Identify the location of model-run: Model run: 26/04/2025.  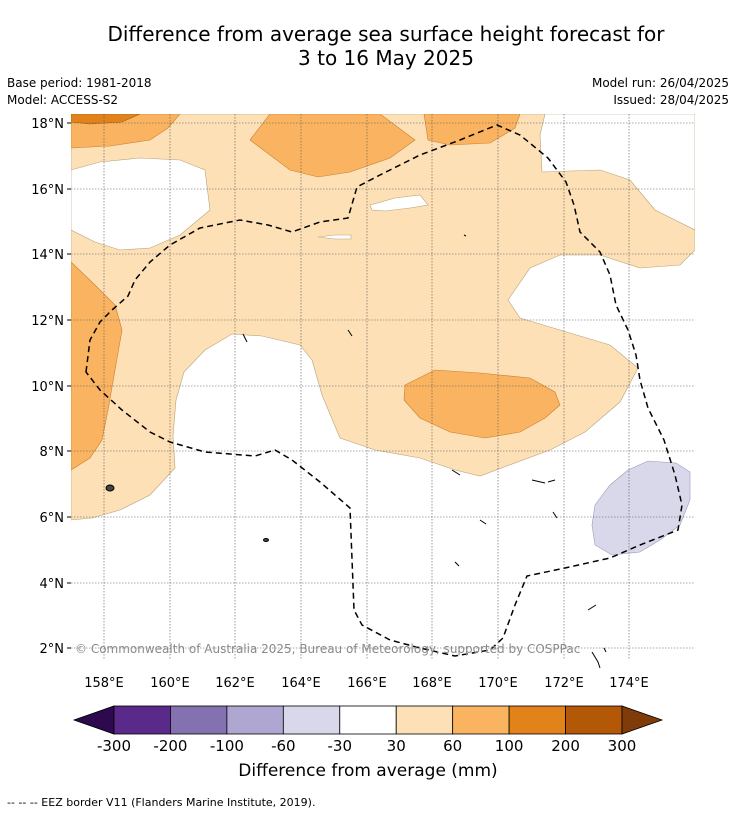
(660, 83).